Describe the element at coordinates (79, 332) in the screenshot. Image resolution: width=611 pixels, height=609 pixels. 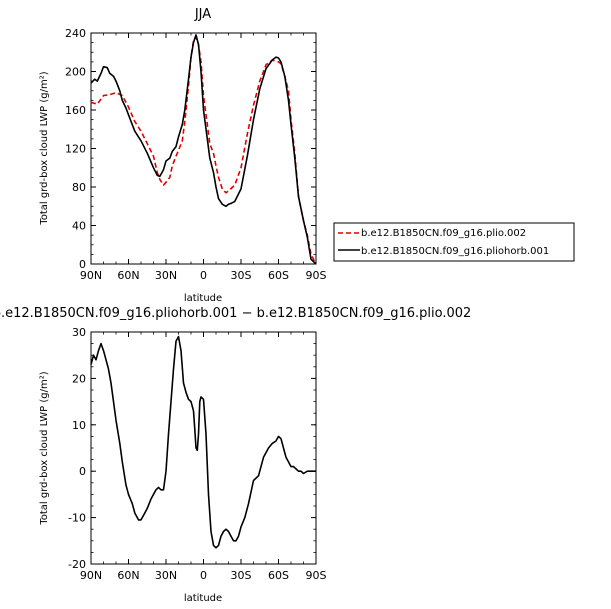
I see `y-tick-label: 30` at that location.